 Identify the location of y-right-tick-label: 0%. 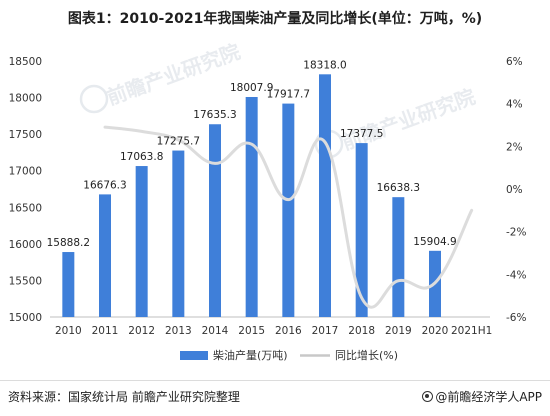
(514, 190).